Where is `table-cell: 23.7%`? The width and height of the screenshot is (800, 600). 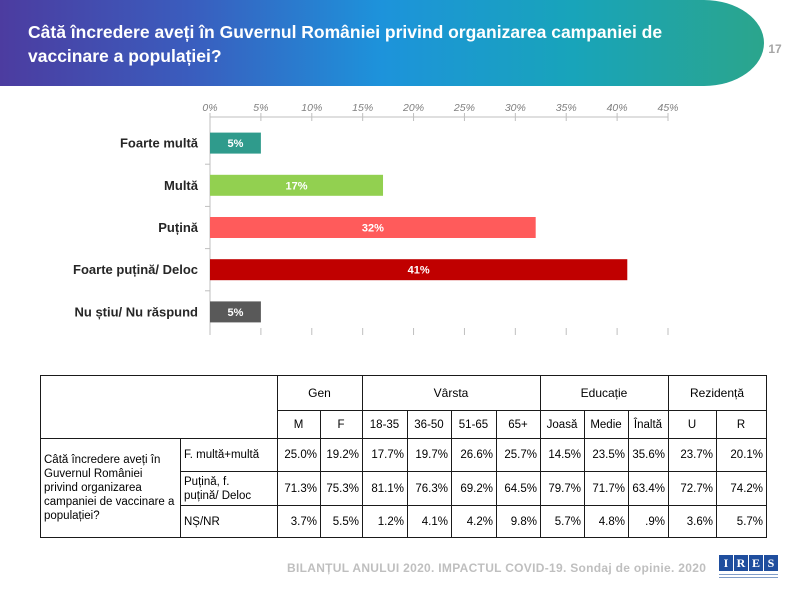 table-cell: 23.7% is located at coordinates (692, 455).